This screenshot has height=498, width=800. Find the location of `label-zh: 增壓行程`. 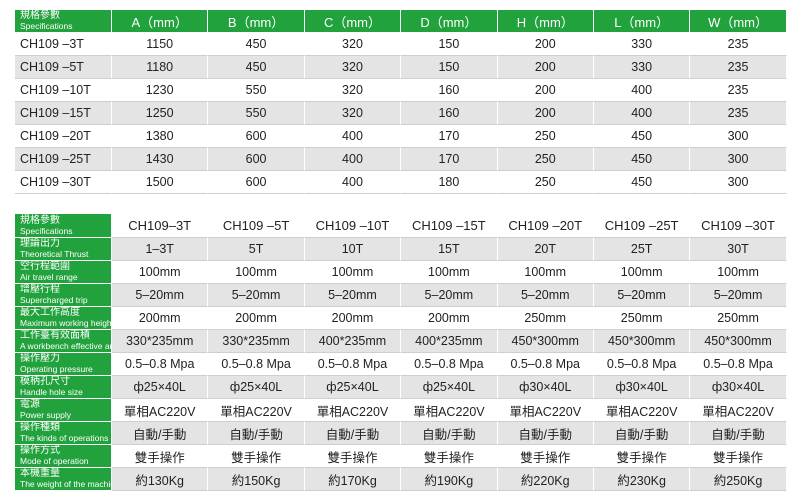

label-zh: 增壓行程 is located at coordinates (40, 289).